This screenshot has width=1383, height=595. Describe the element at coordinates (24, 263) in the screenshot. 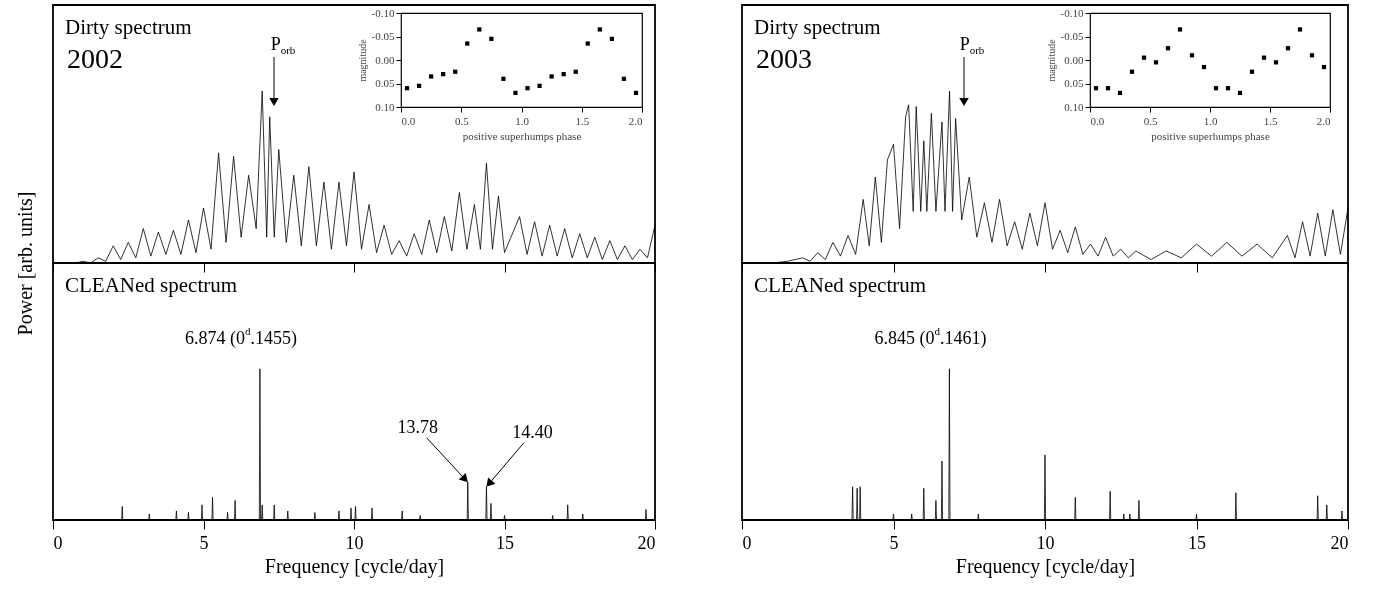

I see `y-axis-title: Power [arb. units]` at that location.